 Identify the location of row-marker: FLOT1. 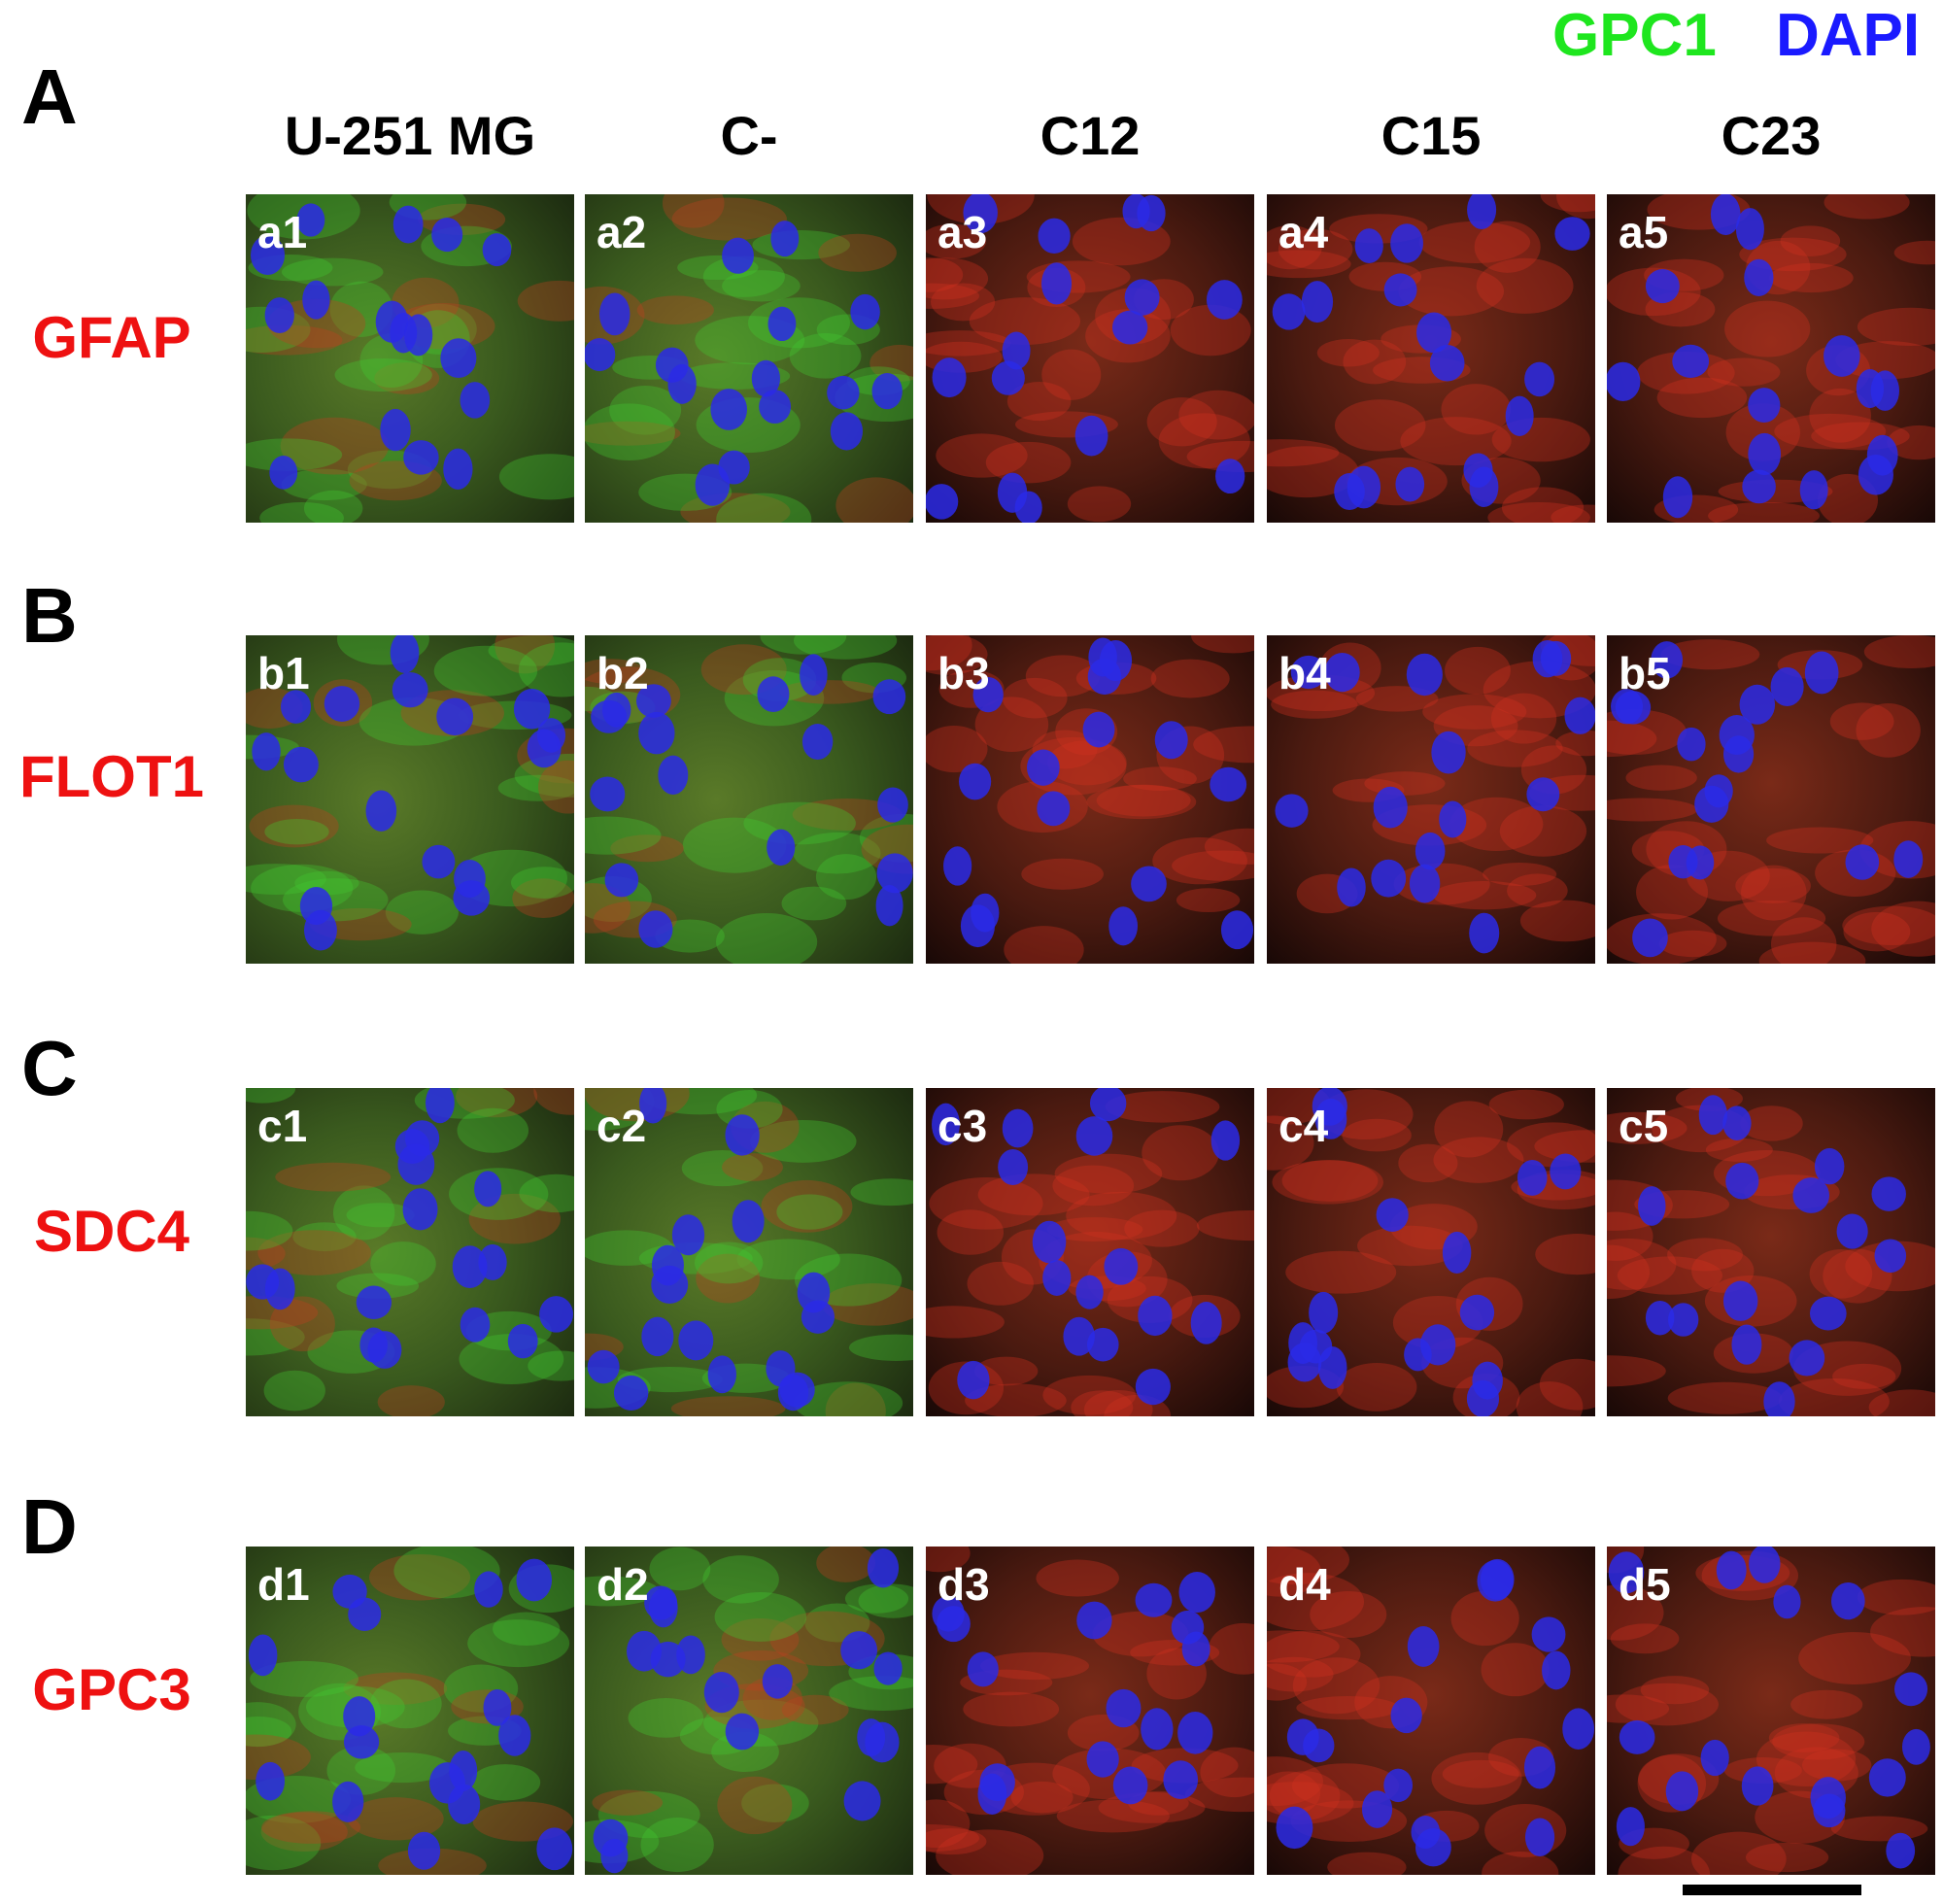
(111, 776).